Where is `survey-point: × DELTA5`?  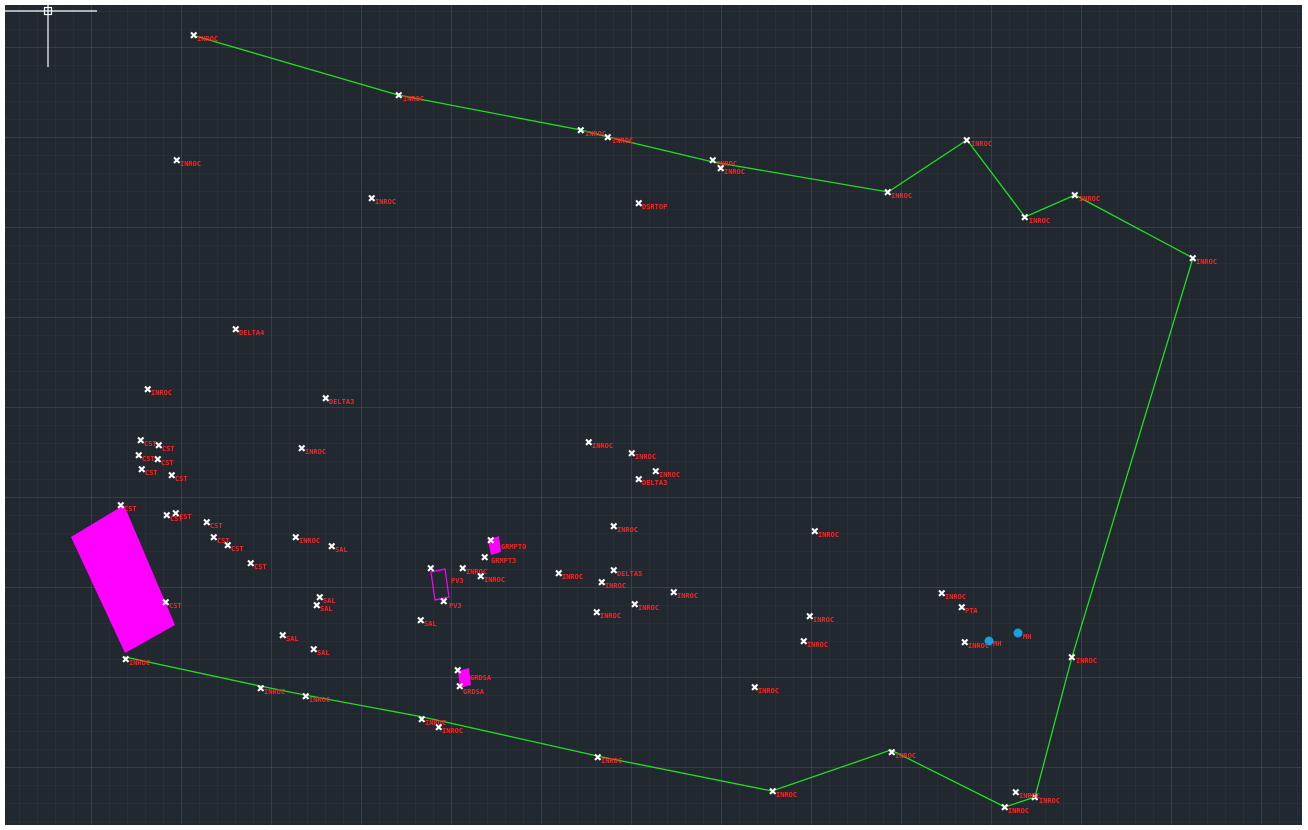
survey-point: × DELTA5 is located at coordinates (625, 571).